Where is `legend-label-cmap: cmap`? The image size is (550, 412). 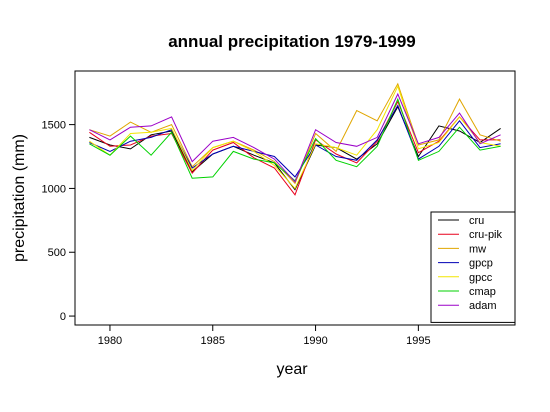 legend-label-cmap: cmap is located at coordinates (482, 292).